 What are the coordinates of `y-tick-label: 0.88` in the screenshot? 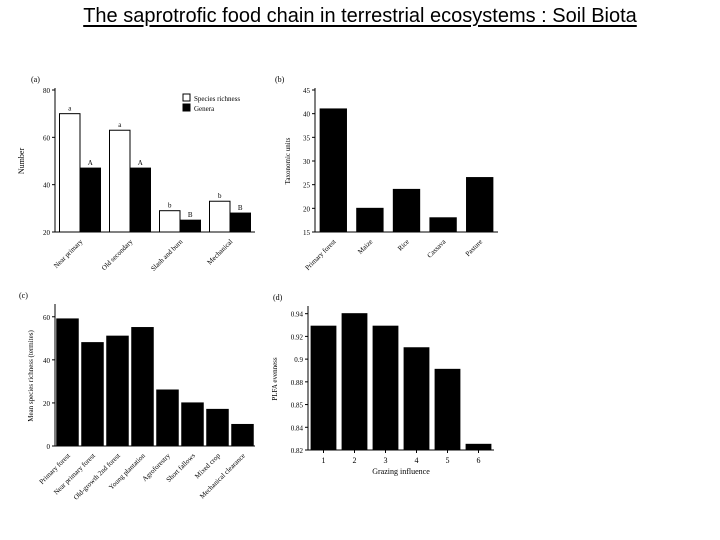 It's located at (297, 383).